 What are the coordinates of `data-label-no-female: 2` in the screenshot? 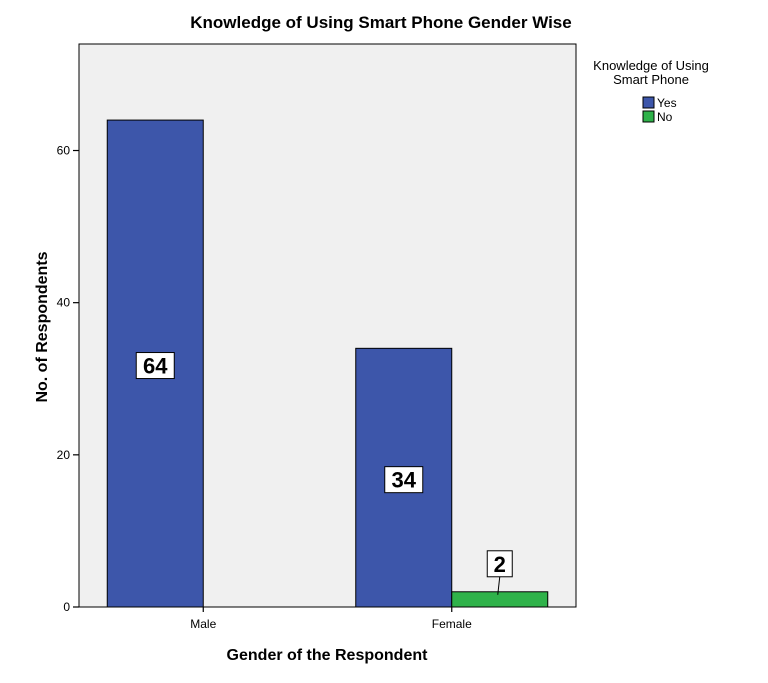 It's located at (499, 572).